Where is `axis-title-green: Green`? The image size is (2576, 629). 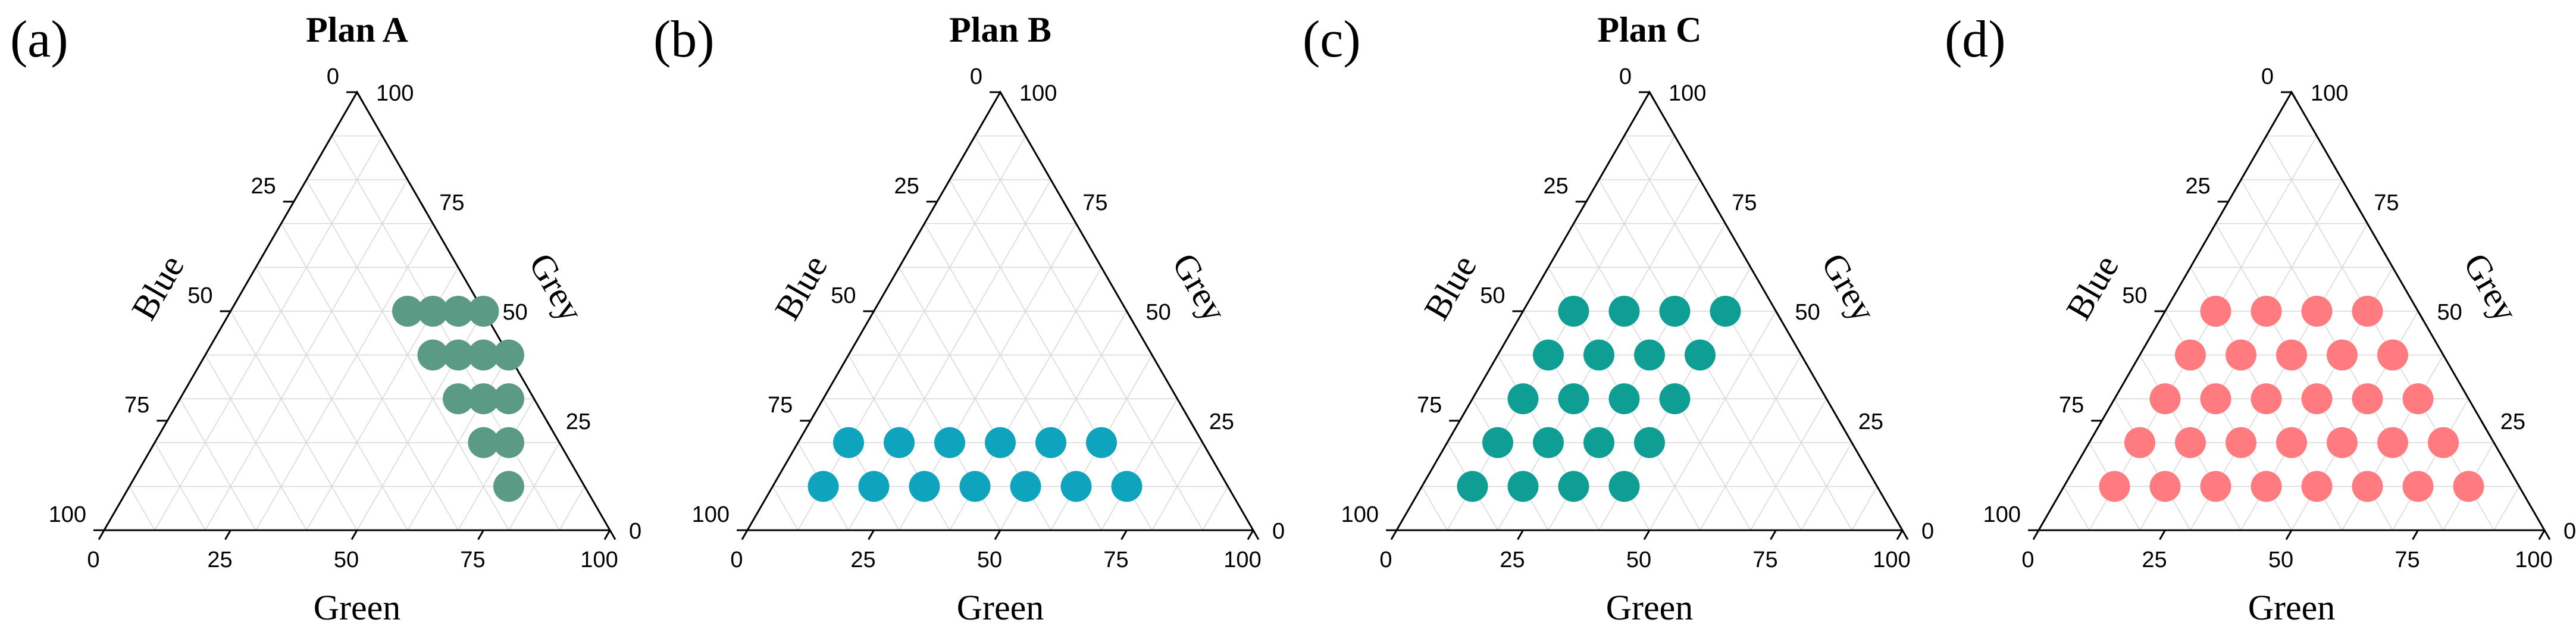
axis-title-green: Green is located at coordinates (1000, 607).